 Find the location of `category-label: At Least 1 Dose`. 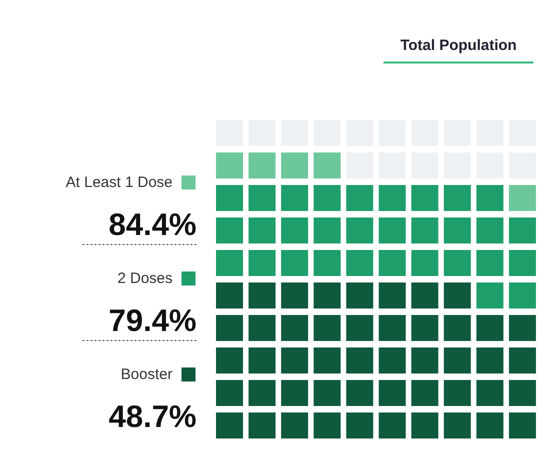

category-label: At Least 1 Dose is located at coordinates (119, 182).